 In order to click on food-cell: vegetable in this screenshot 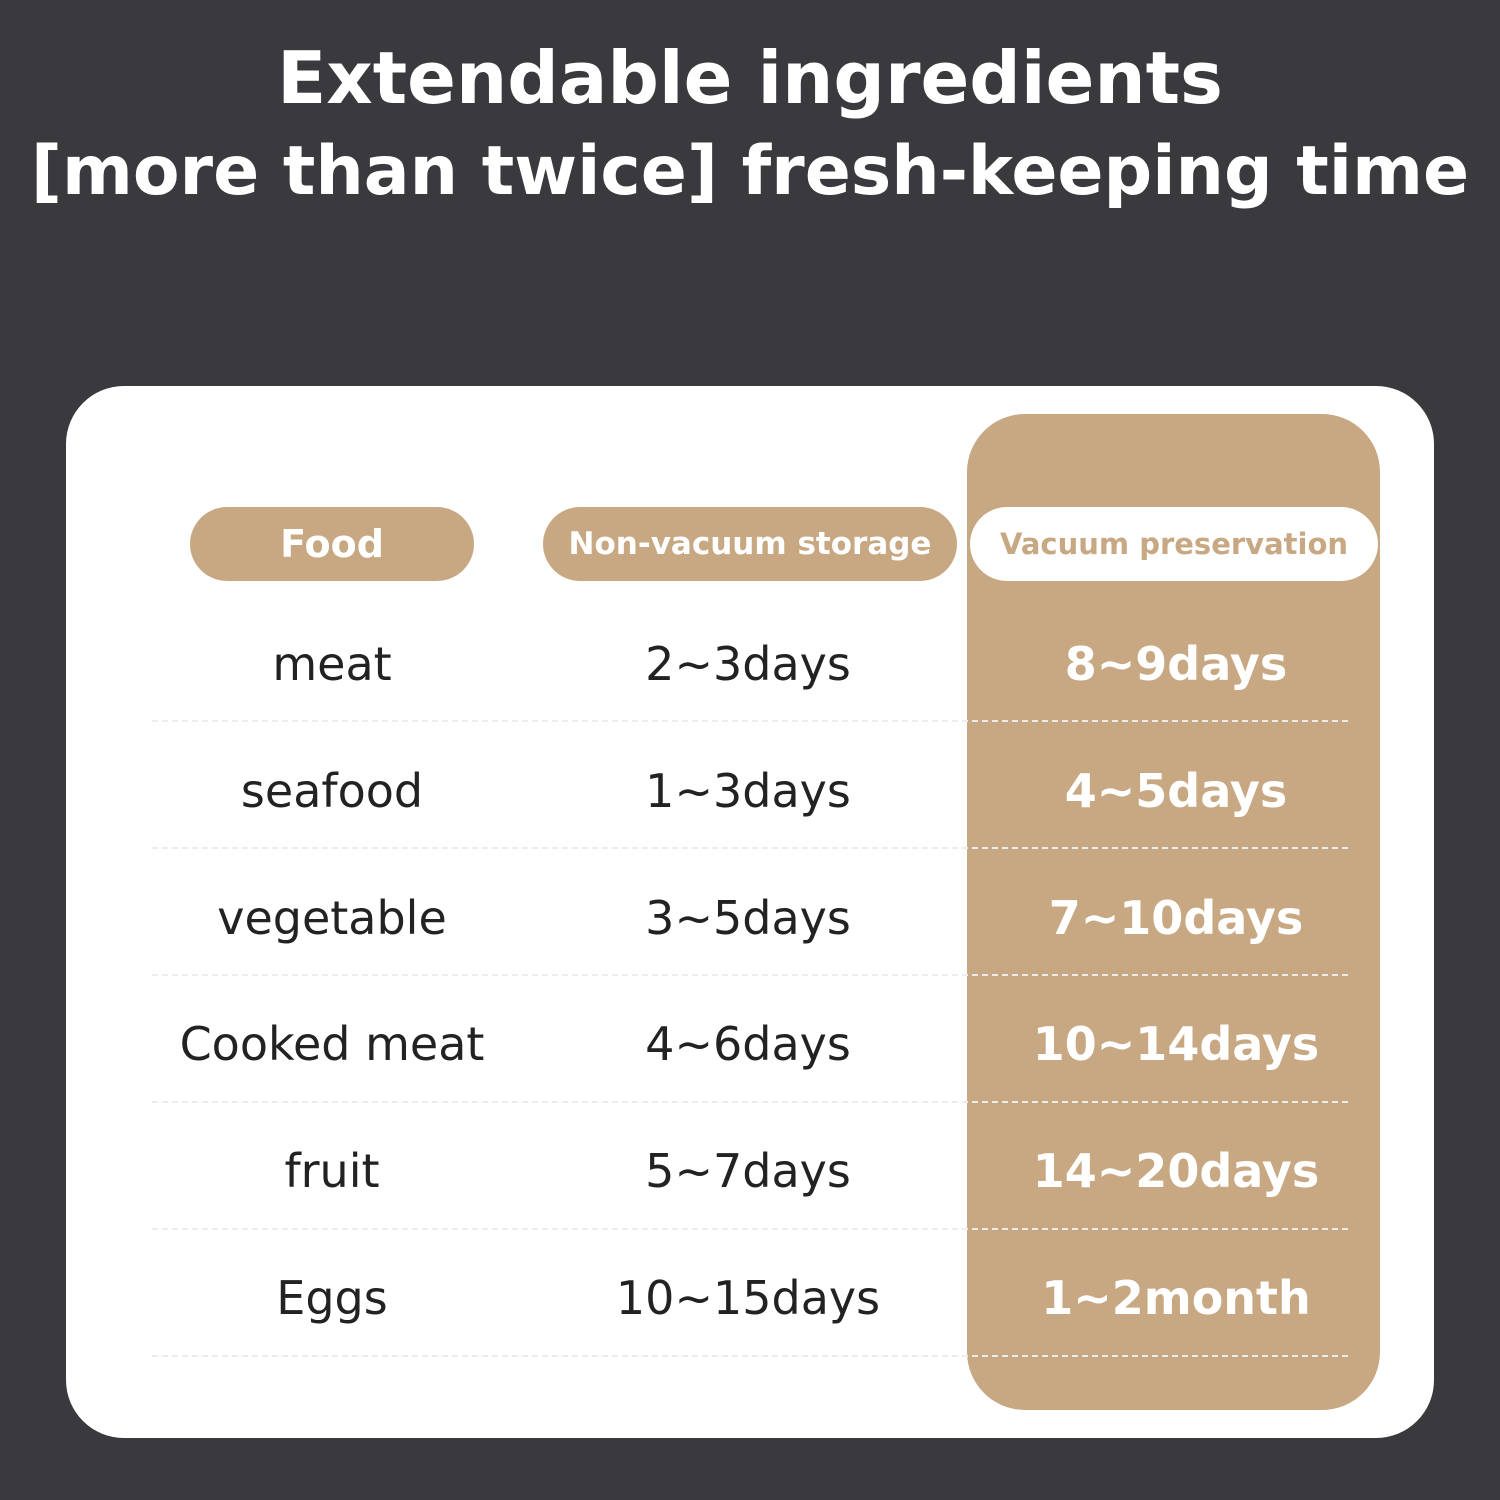, I will do `click(332, 918)`.